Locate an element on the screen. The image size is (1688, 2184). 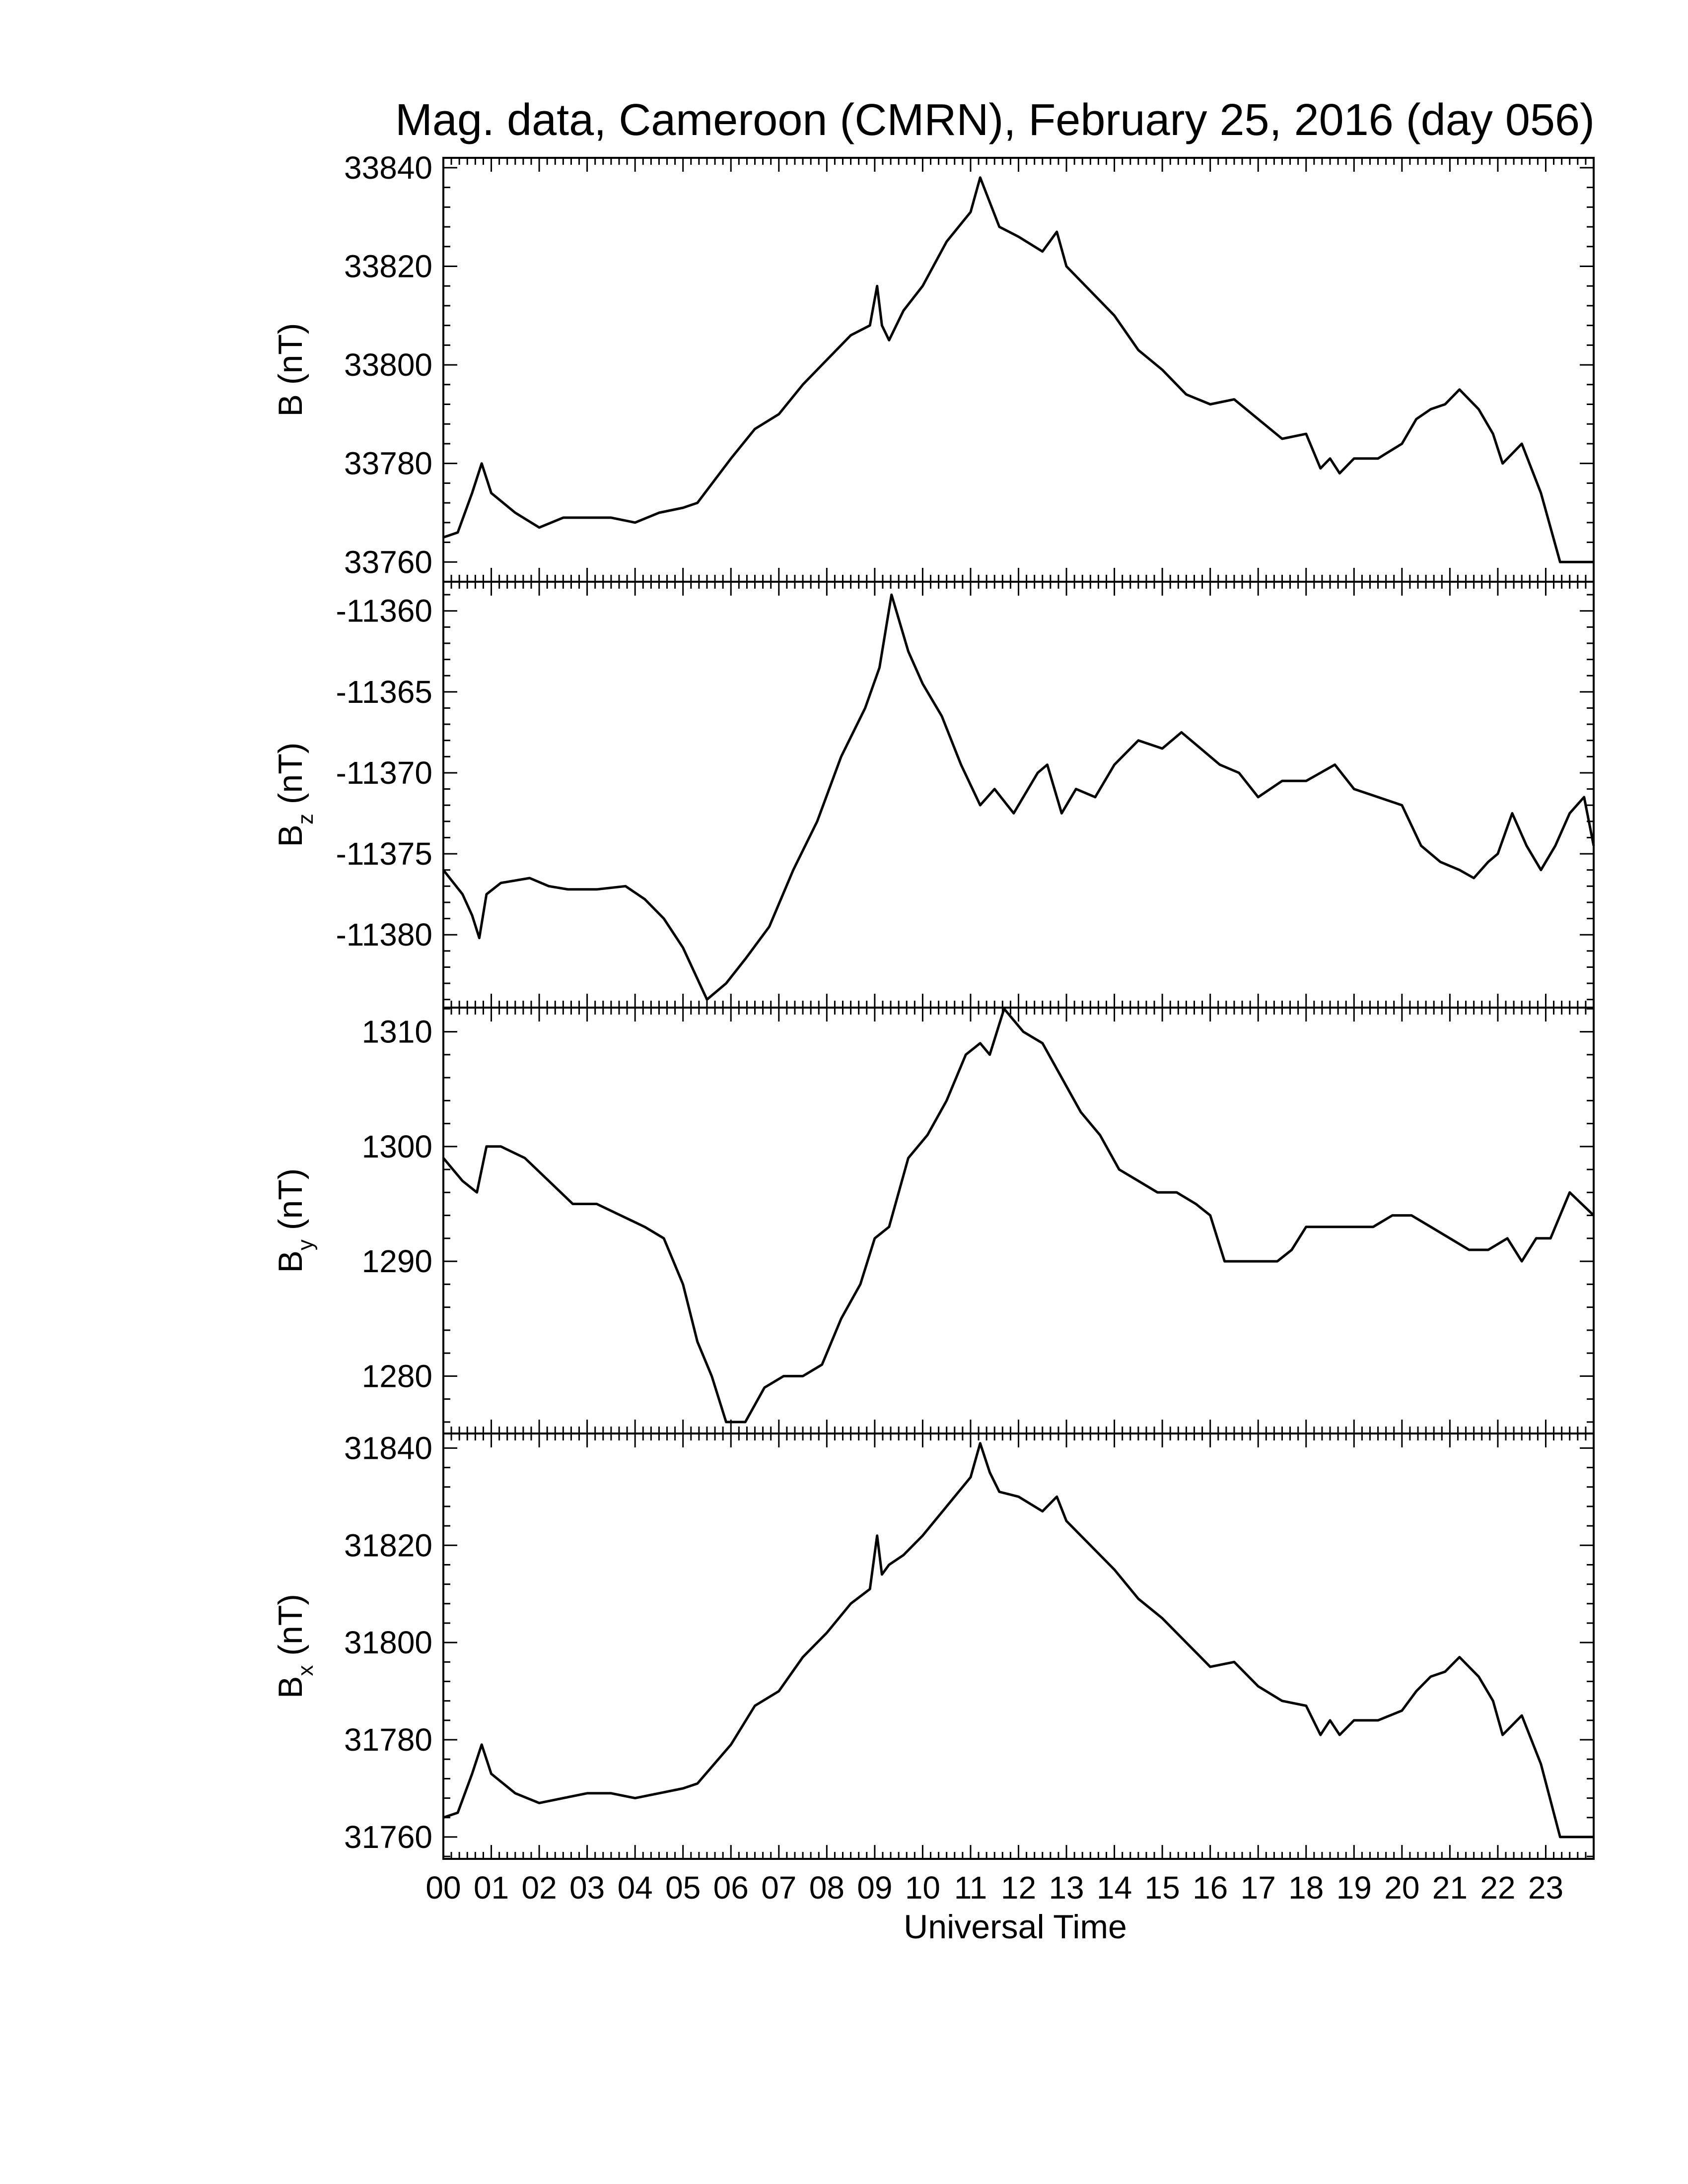
x-tick-label: 23 is located at coordinates (1545, 1888).